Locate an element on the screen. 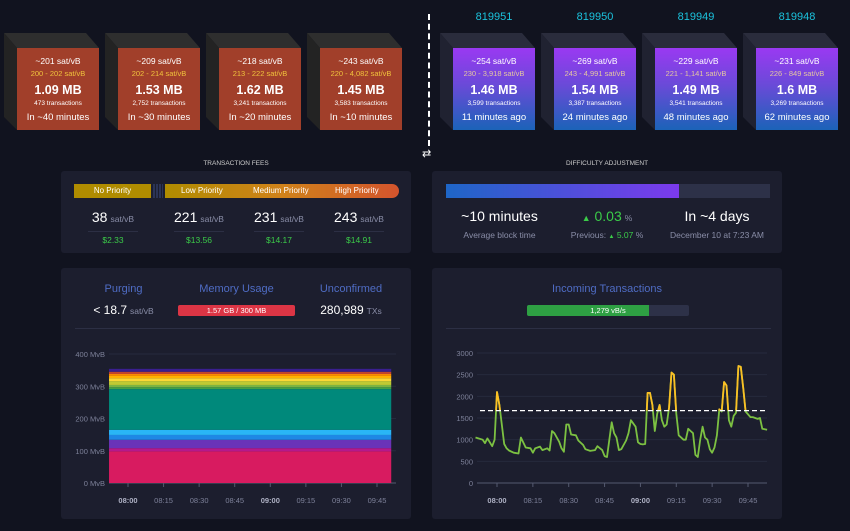  block-tx-count: 2,752 transactions is located at coordinates (159, 103).